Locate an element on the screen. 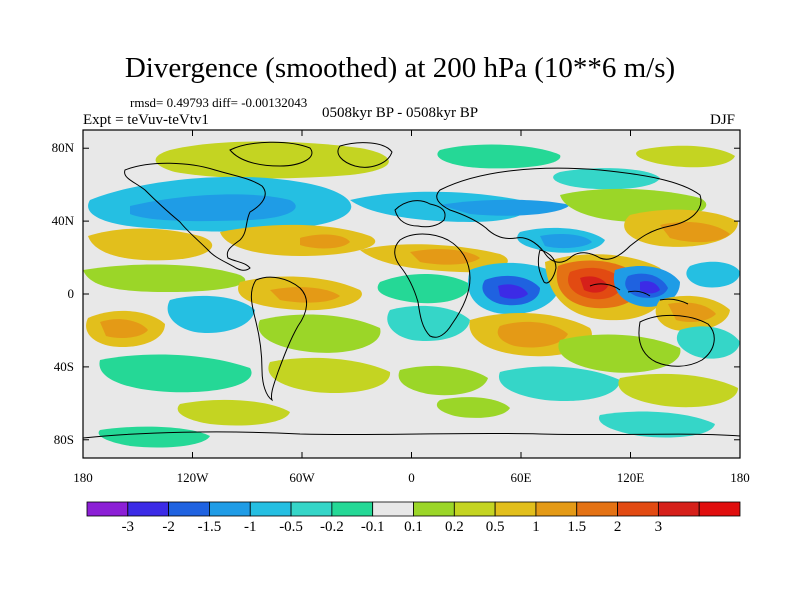 The height and width of the screenshot is (600, 800). colorbar-label: 0.1 is located at coordinates (413, 527).